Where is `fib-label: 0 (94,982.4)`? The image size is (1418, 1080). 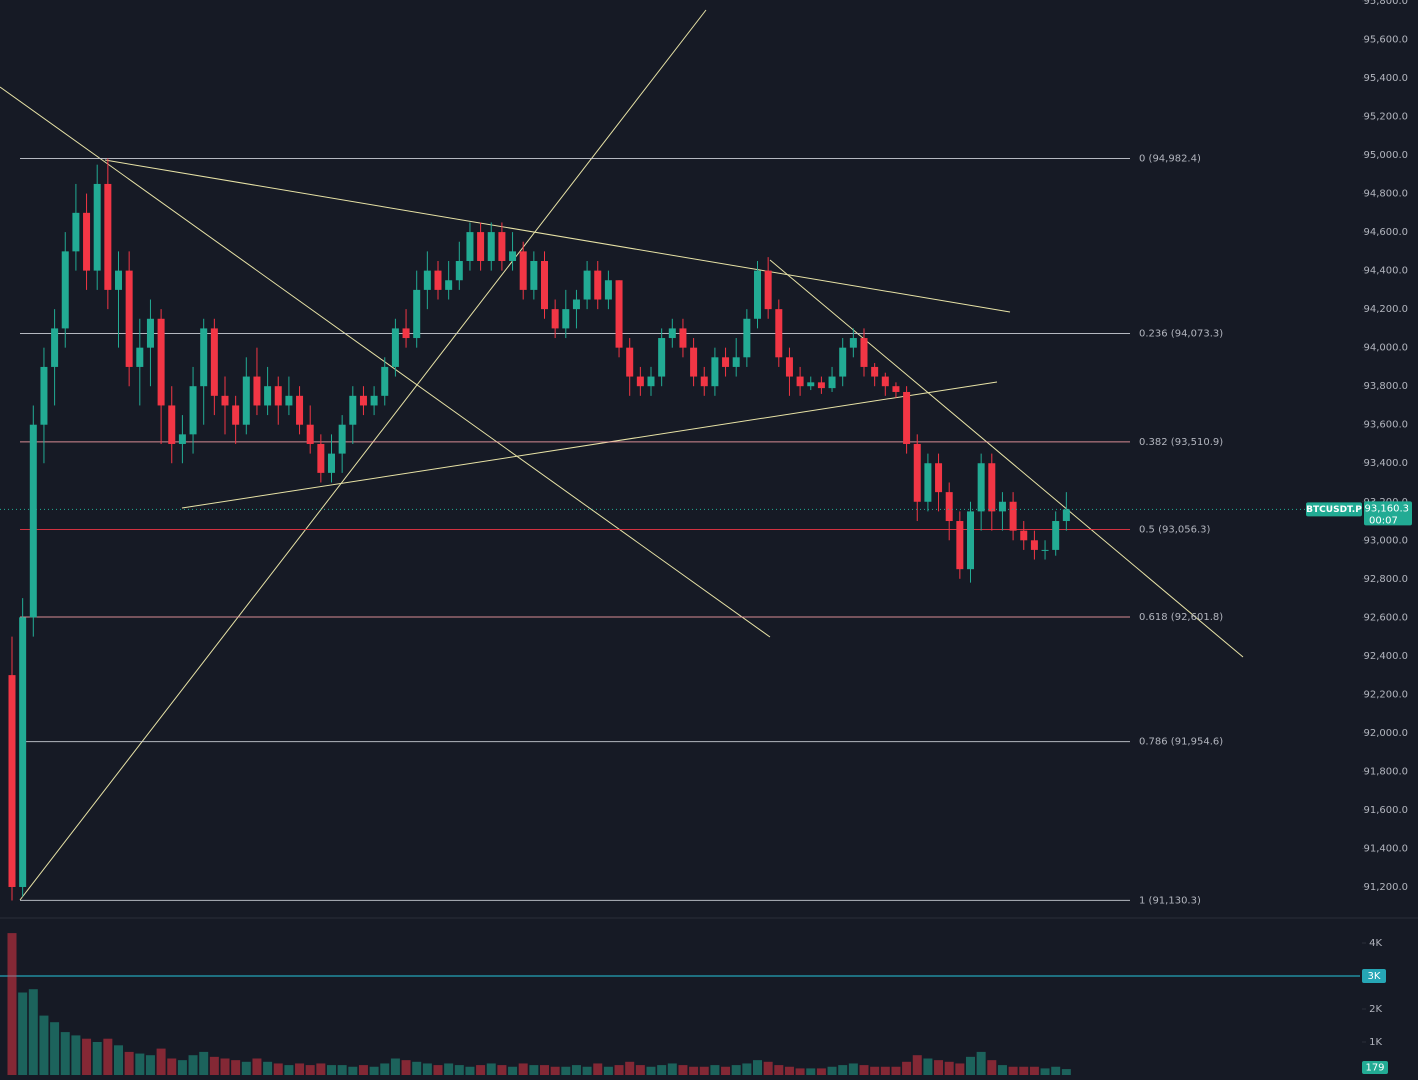 fib-label: 0 (94,982.4) is located at coordinates (1170, 158).